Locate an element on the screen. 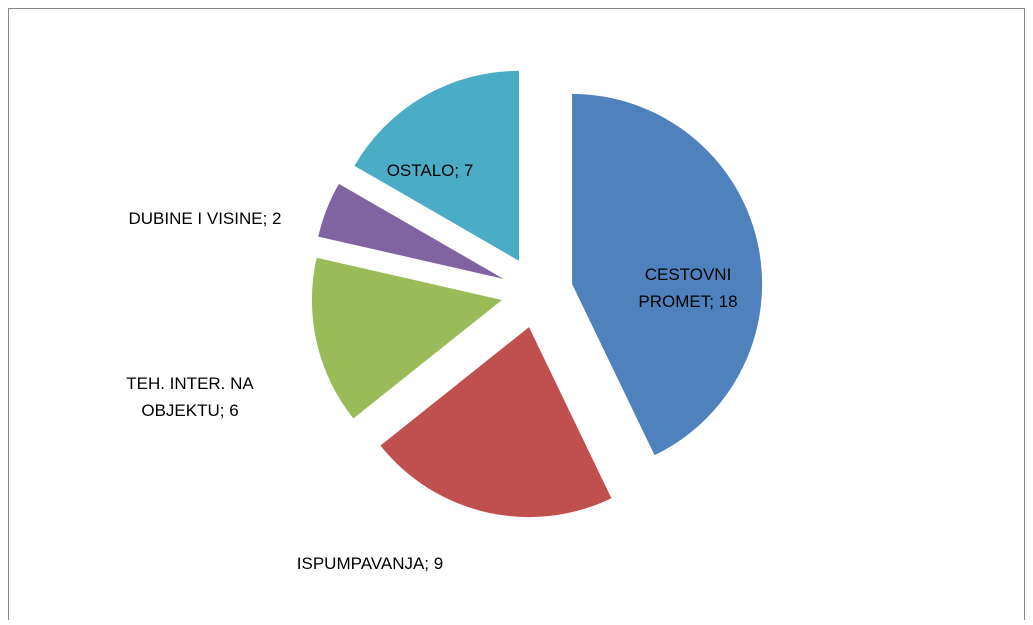 The width and height of the screenshot is (1033, 625). slice-label: OSTALO; 7 is located at coordinates (430, 170).